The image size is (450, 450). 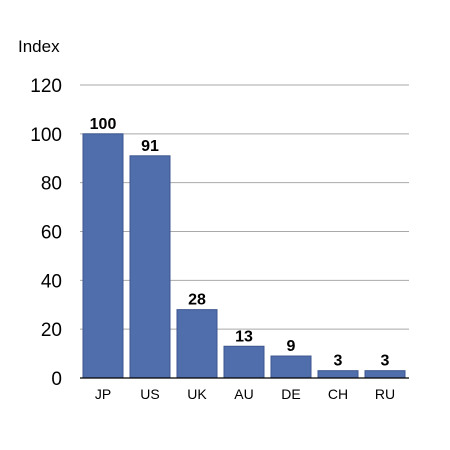 I want to click on x-tick-label: AU, so click(x=243, y=394).